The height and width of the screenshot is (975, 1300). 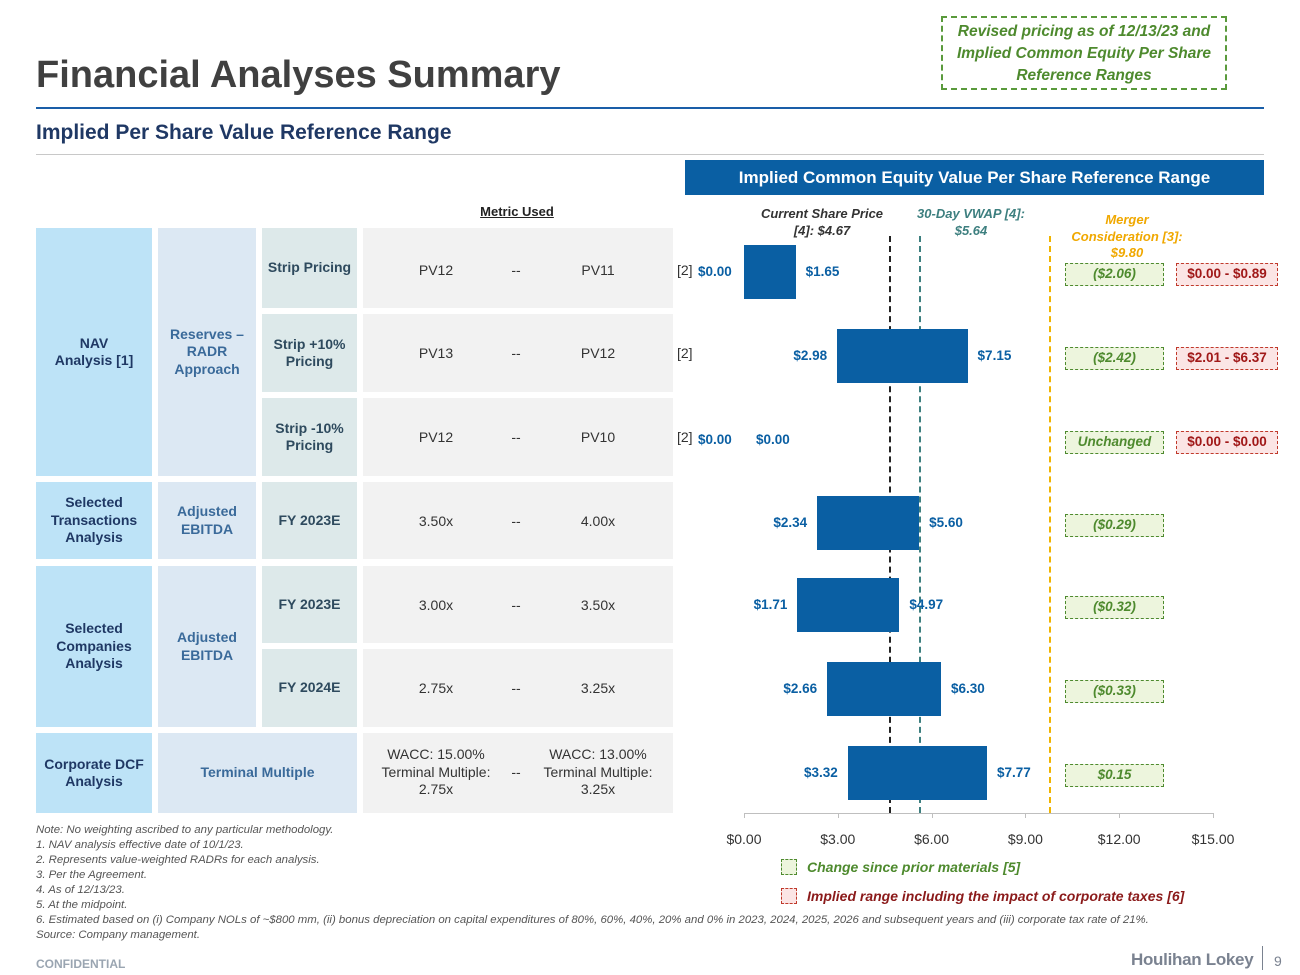 I want to click on logo-divider, so click(x=1262, y=958).